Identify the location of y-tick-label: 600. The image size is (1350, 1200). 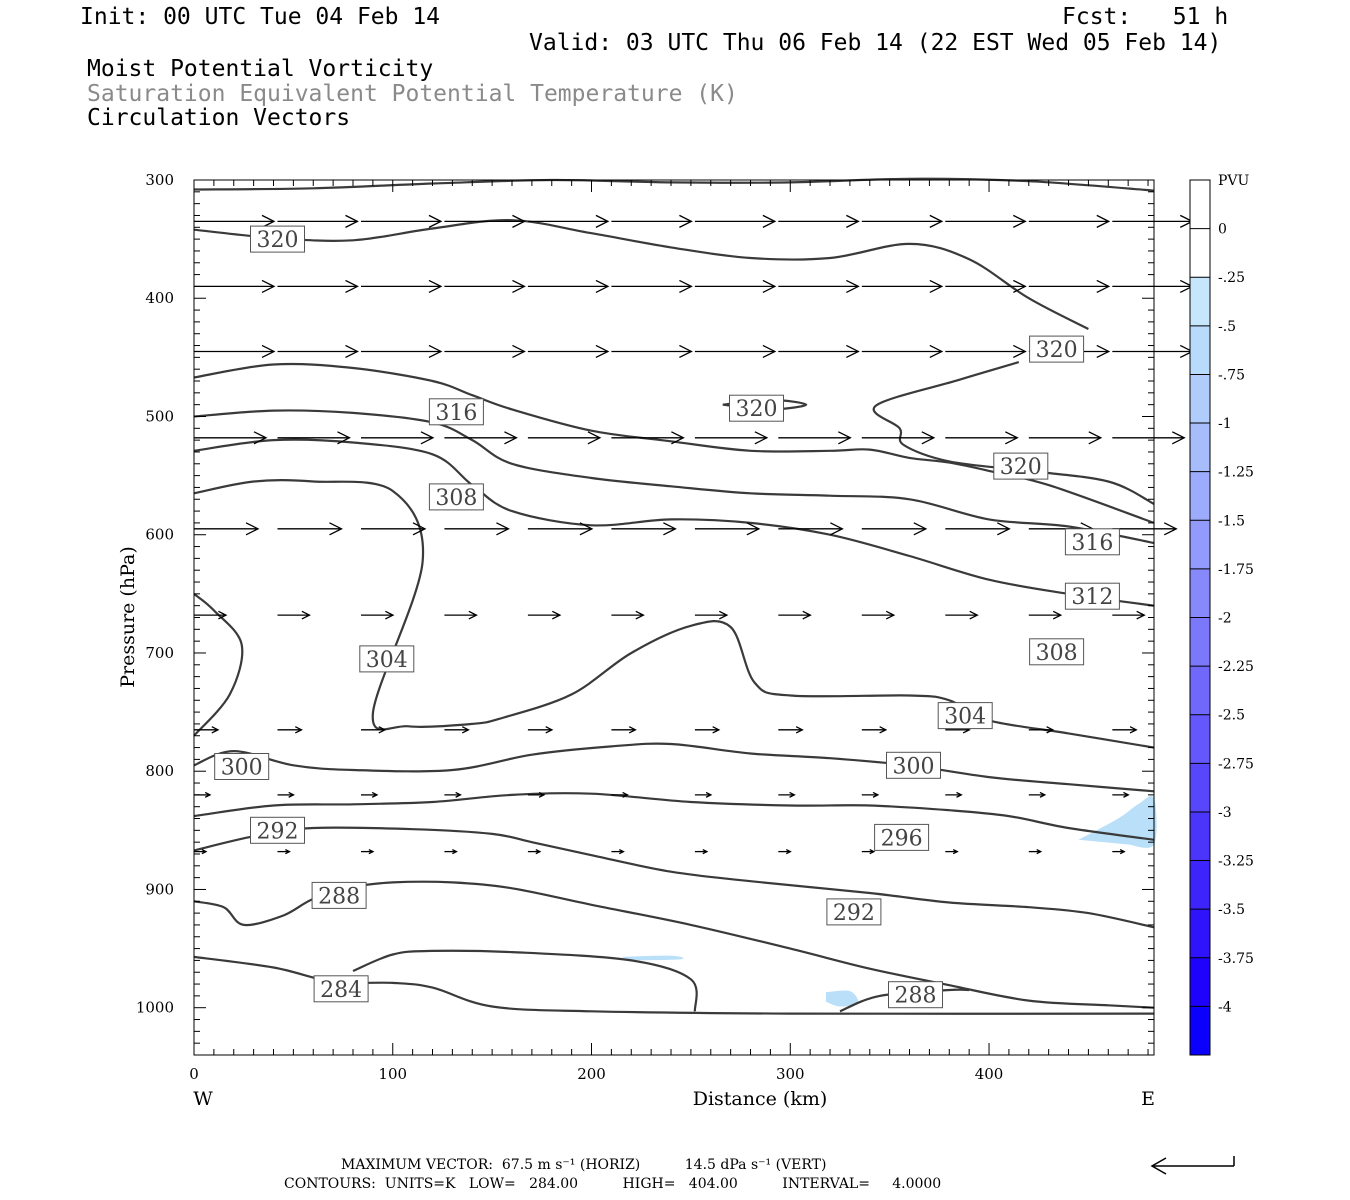
(159, 535).